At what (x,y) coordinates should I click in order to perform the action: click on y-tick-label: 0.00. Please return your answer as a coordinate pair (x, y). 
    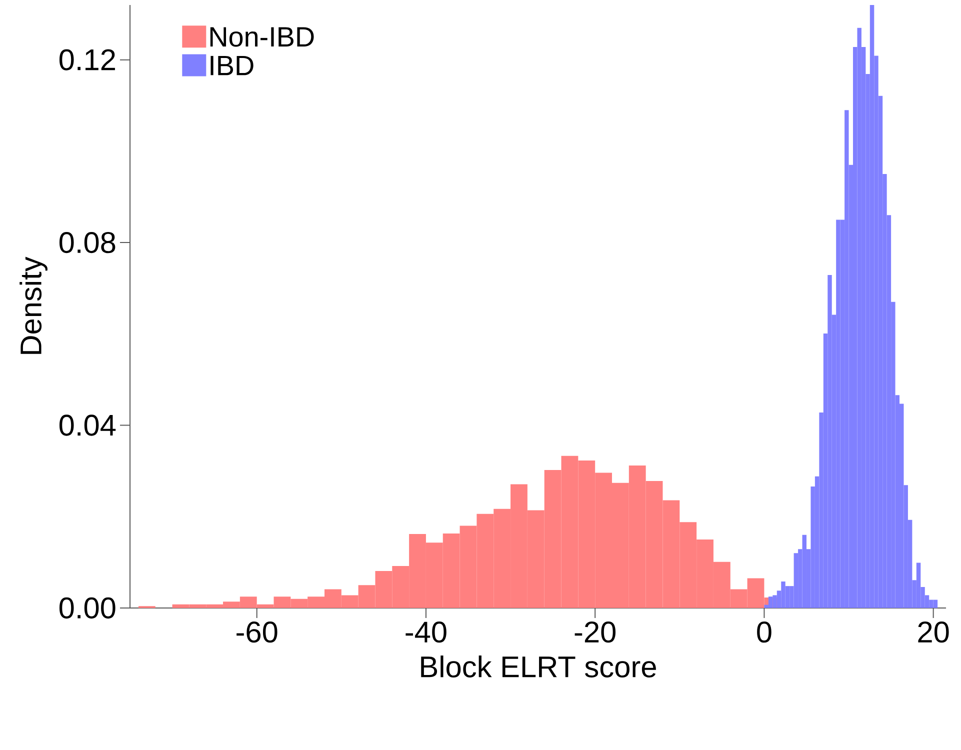
    Looking at the image, I should click on (87, 608).